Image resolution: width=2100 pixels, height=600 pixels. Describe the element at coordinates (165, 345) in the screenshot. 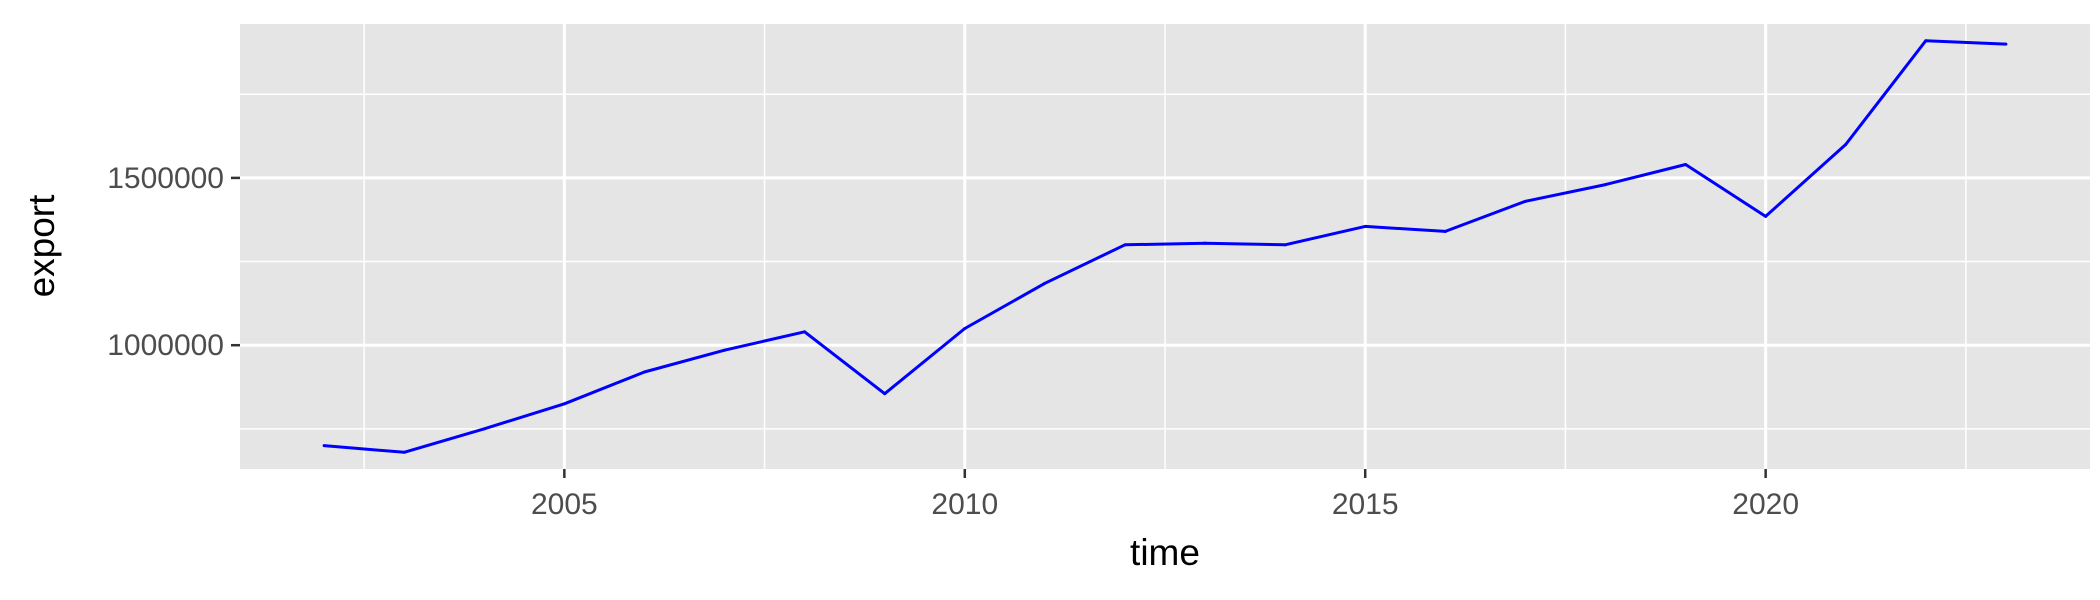

I see `y-tick-label: 1000000` at that location.